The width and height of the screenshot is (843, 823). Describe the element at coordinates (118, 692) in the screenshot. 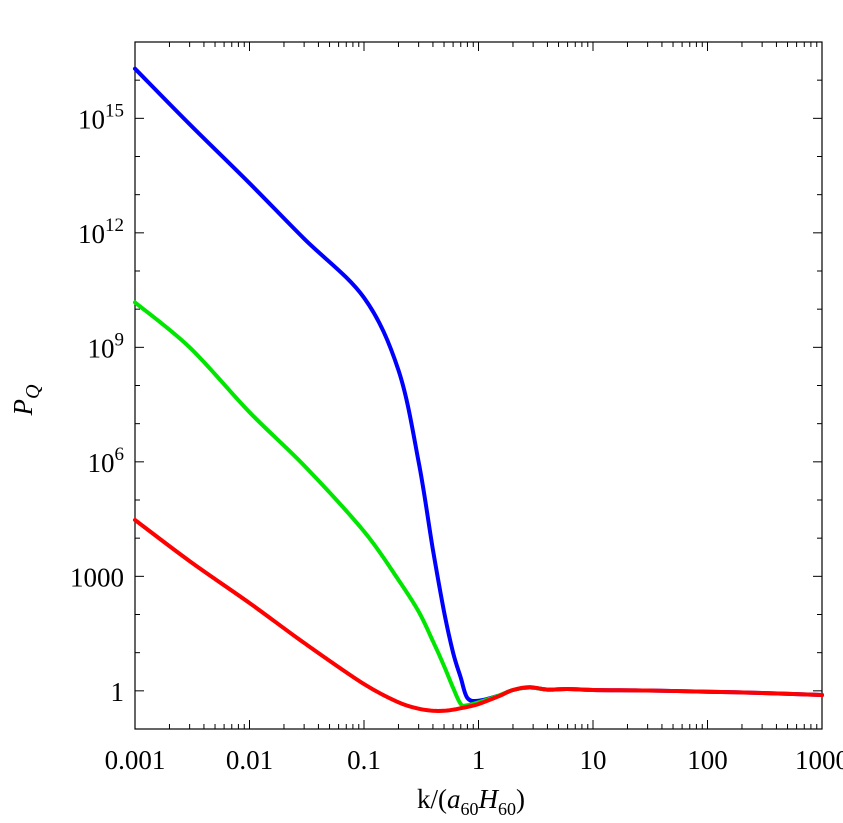

I see `y-tick-label: 1` at that location.